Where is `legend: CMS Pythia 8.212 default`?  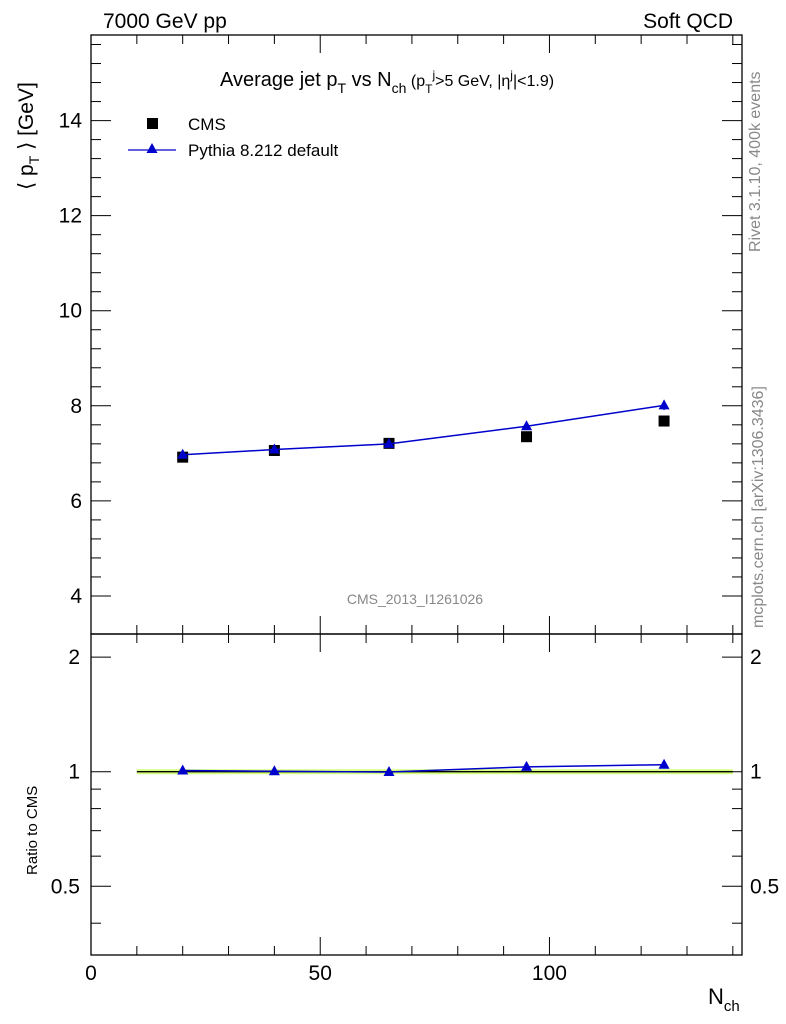
legend: CMS Pythia 8.212 default is located at coordinates (233, 137).